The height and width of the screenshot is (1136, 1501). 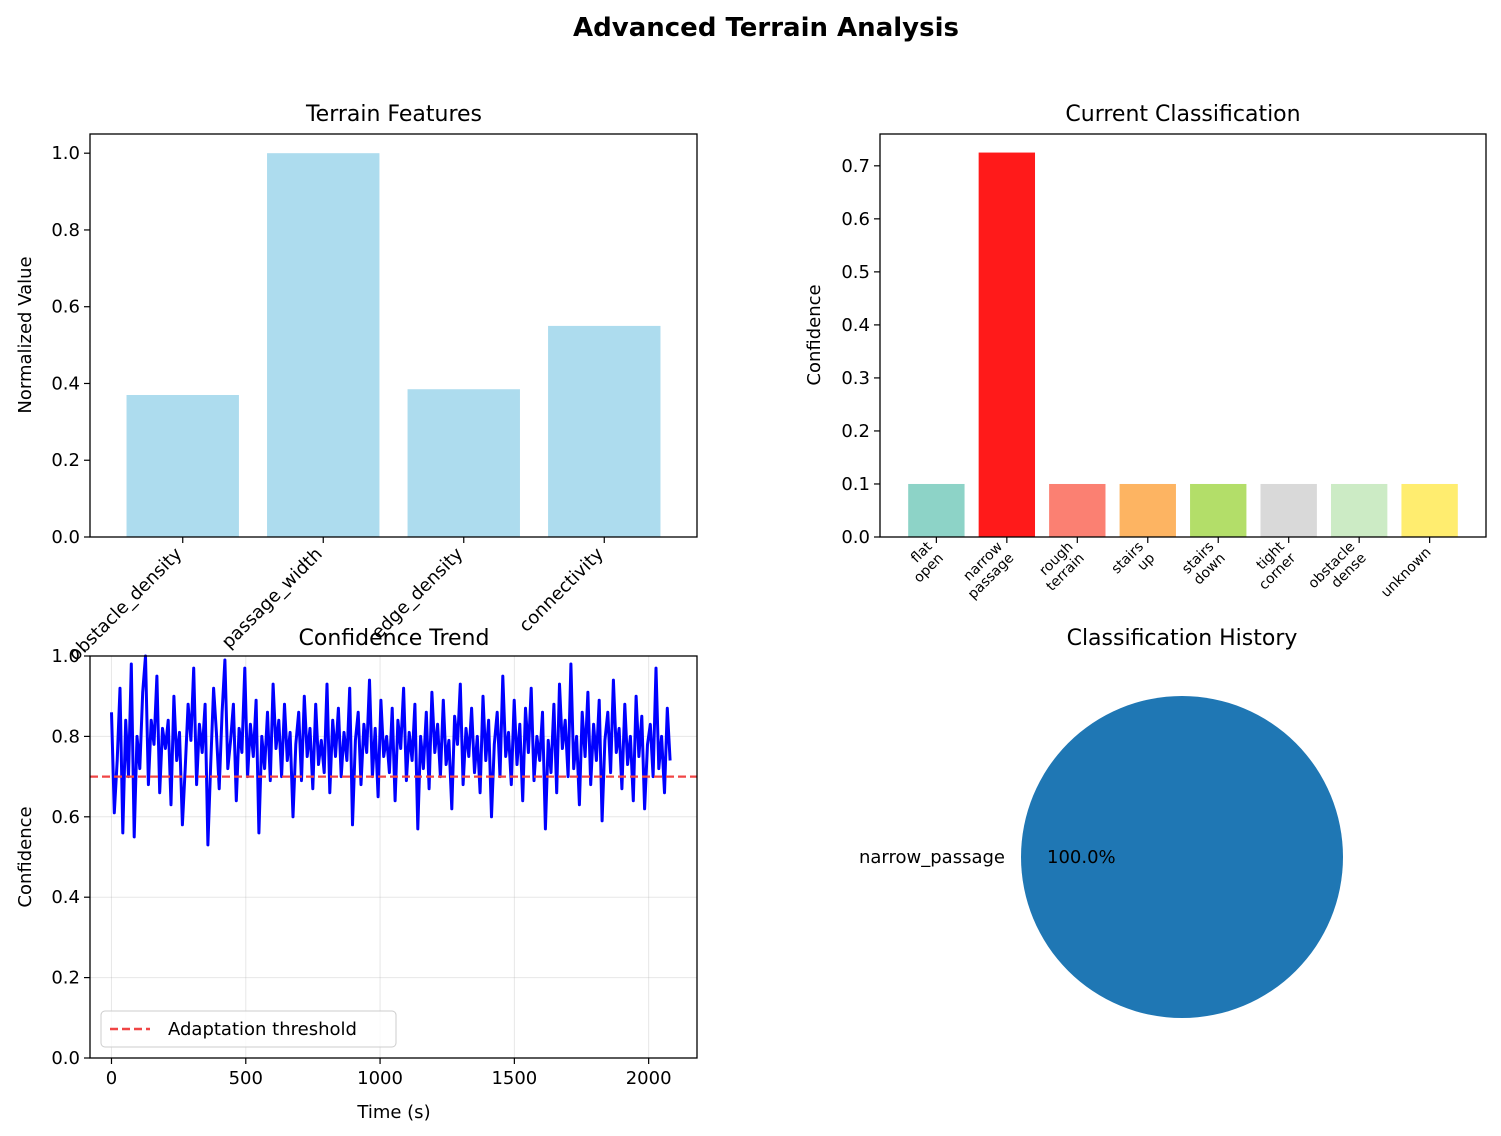 I want to click on bar-connectivity, so click(x=604, y=431).